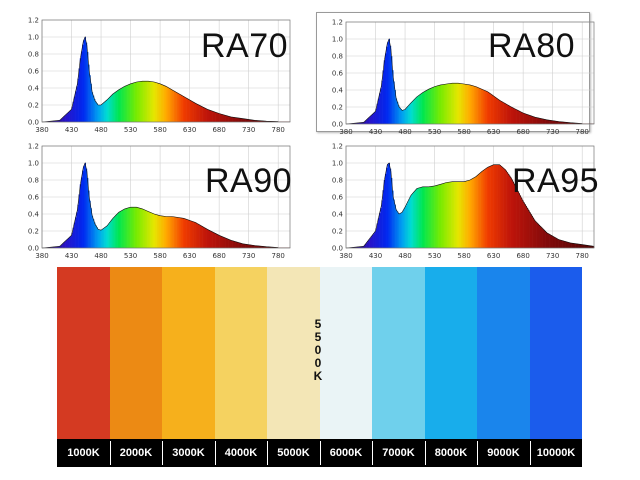 The image size is (640, 480). What do you see at coordinates (404, 256) in the screenshot?
I see `x-tick-label: 480` at bounding box center [404, 256].